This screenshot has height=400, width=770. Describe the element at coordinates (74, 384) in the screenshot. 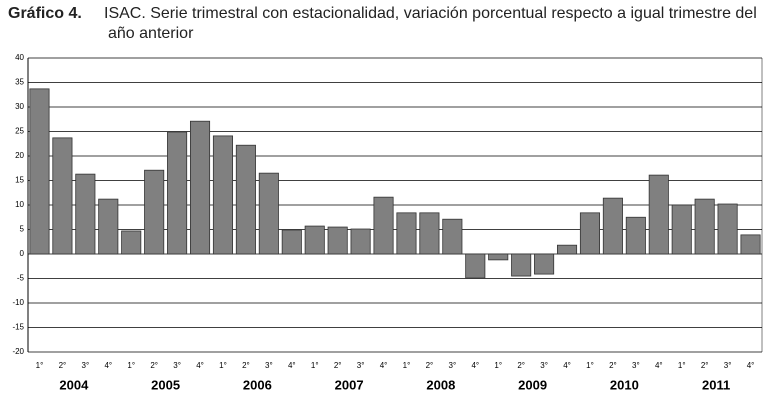

I see `group-label: 2004` at that location.